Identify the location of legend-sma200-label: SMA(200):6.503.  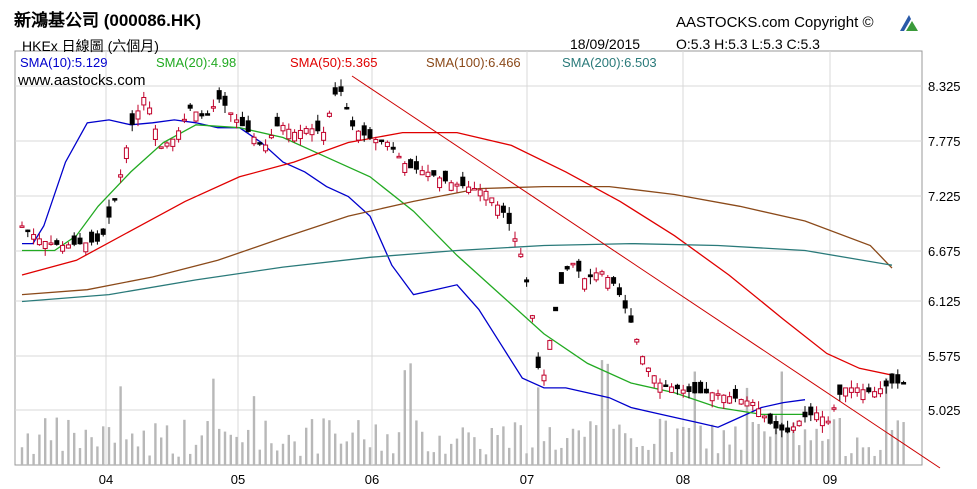
(609, 62).